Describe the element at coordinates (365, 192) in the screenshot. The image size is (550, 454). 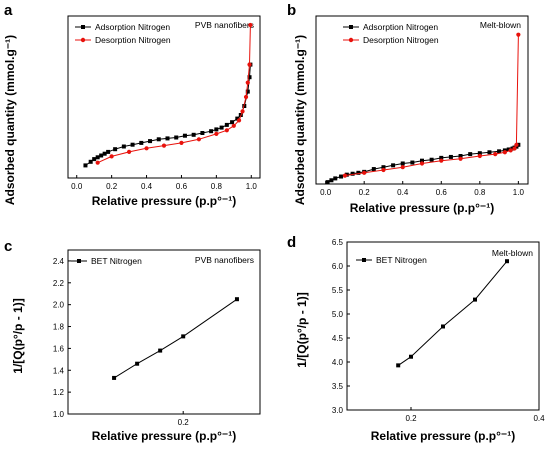
I see `x-tick-label-b-1: 0.2` at that location.